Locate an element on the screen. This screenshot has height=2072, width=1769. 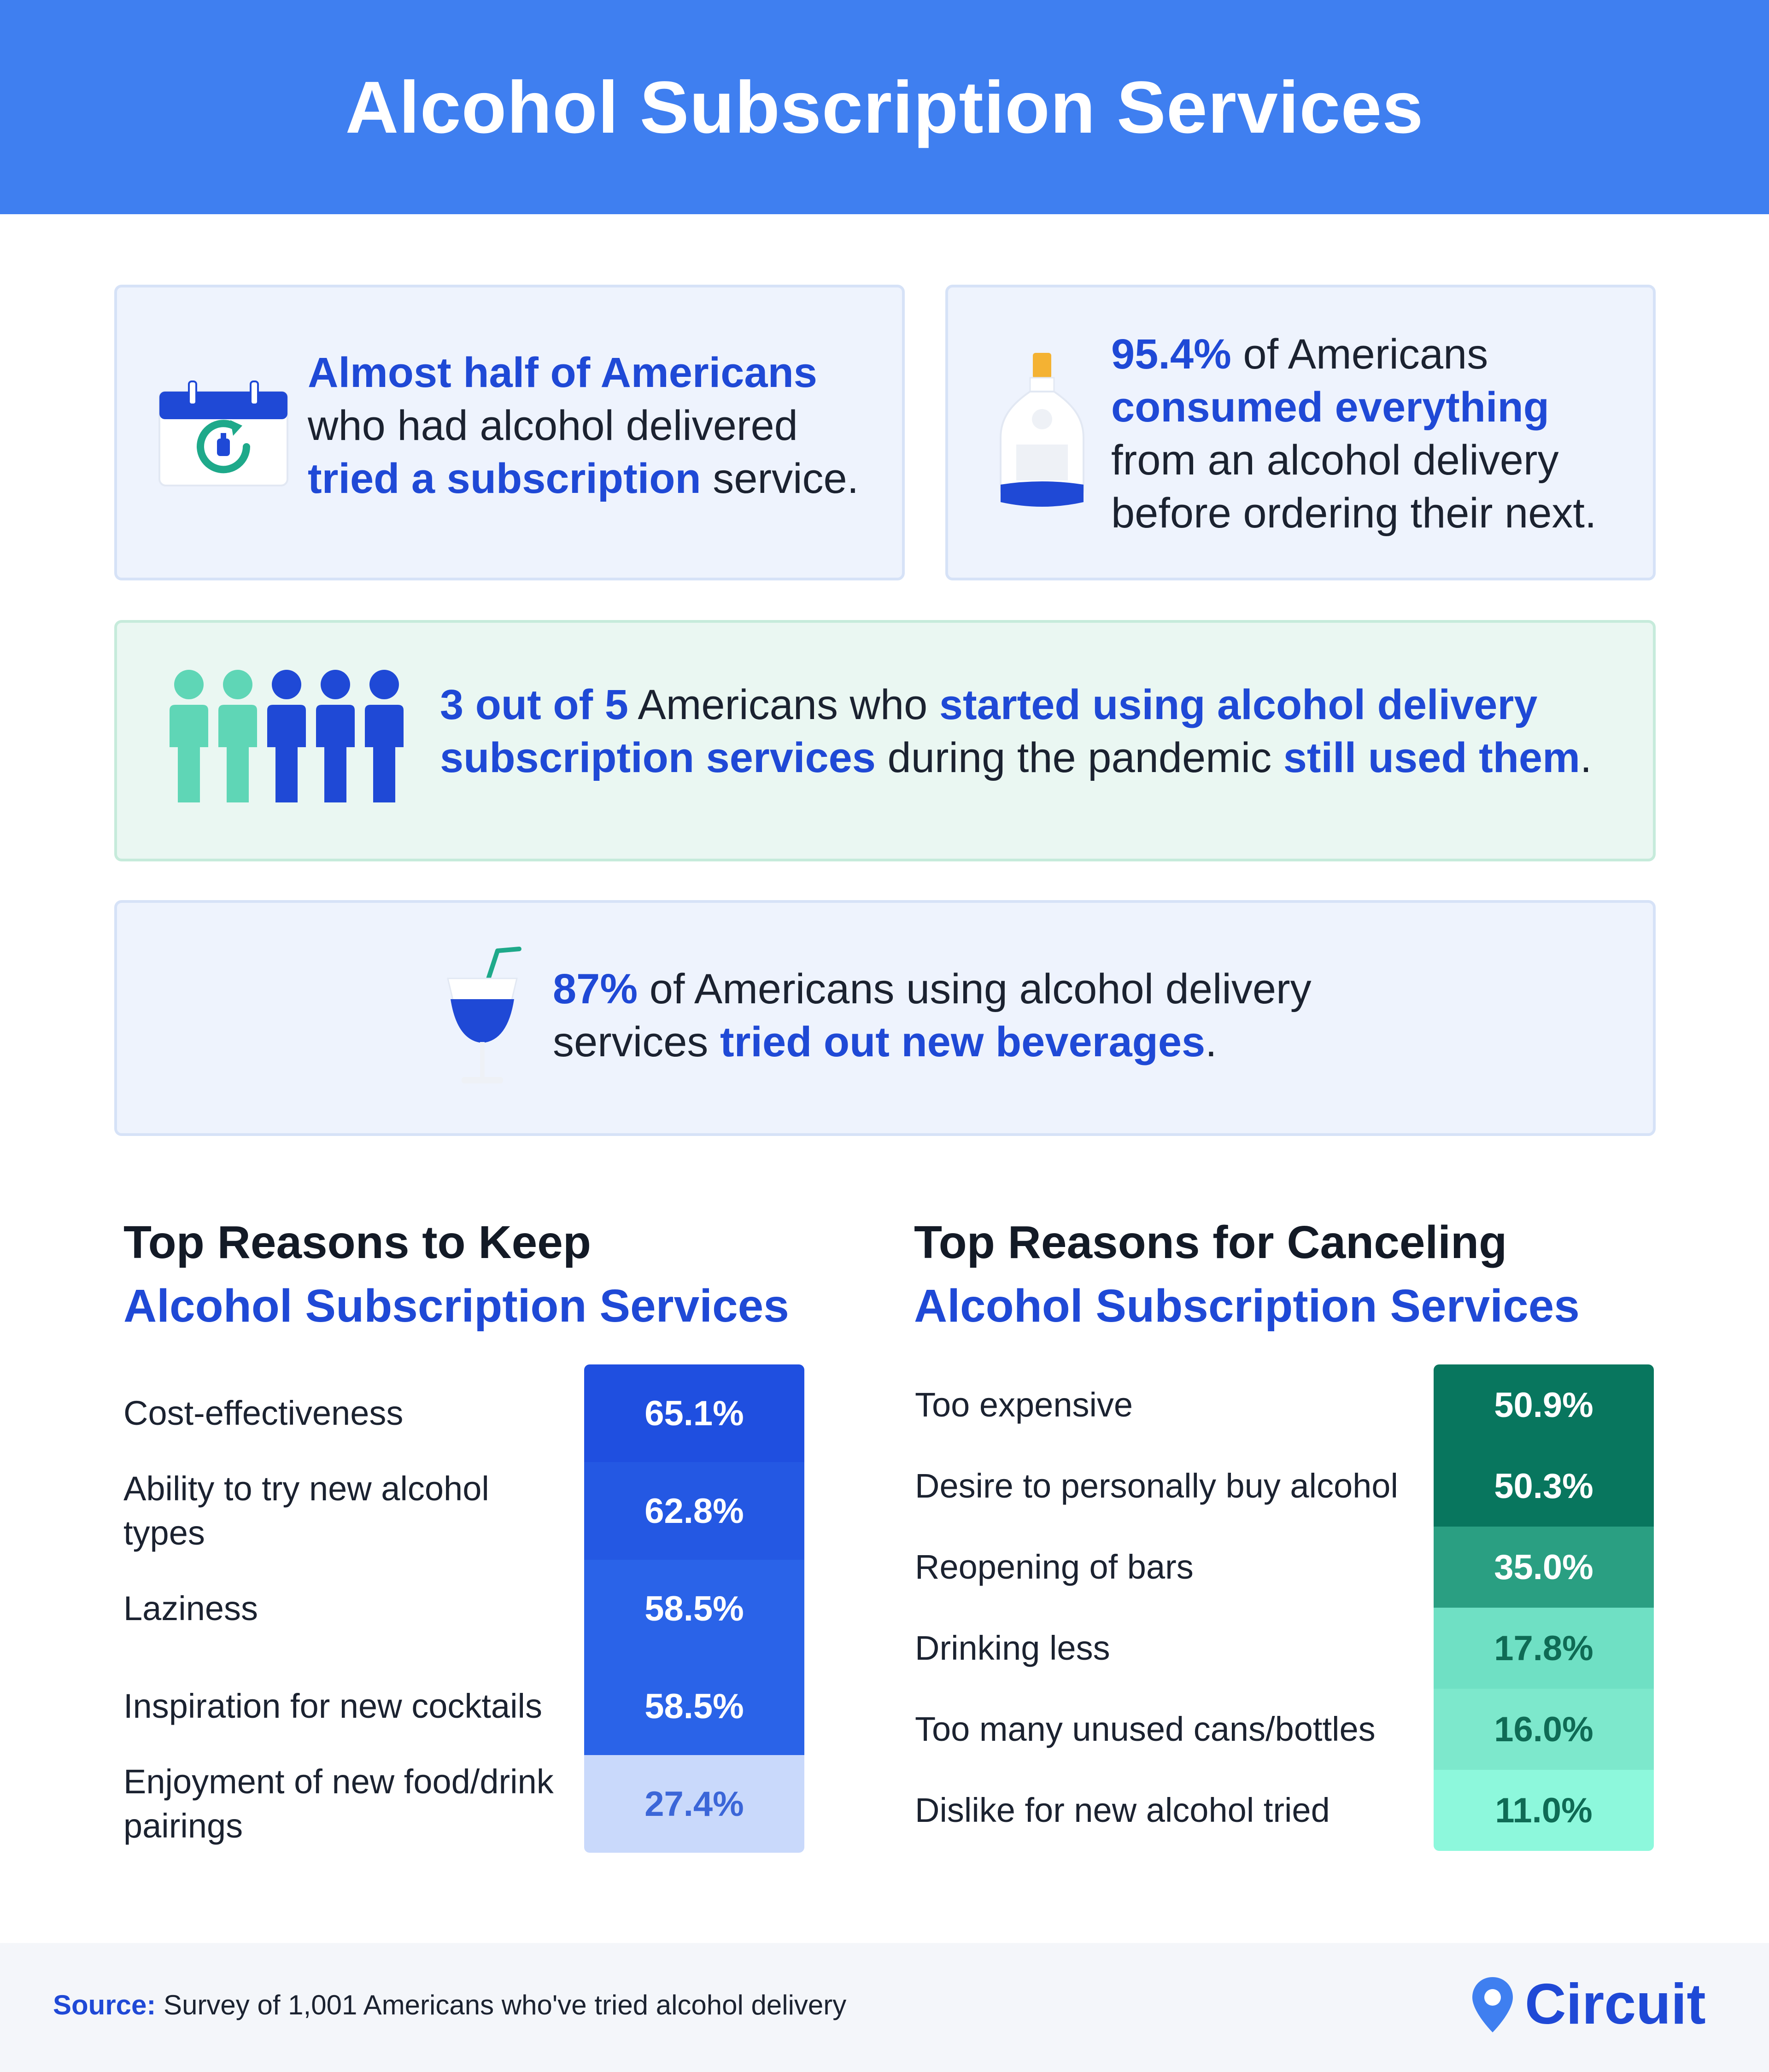
location-pin-icon is located at coordinates (1492, 2004).